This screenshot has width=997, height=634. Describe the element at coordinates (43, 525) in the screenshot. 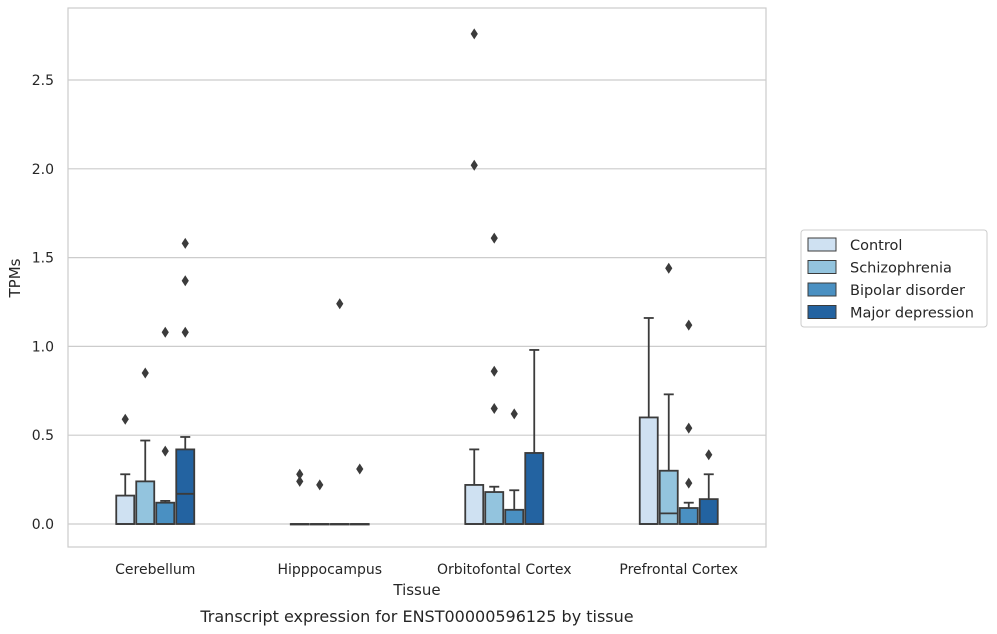

I see `y-tick-label: 0.0` at that location.